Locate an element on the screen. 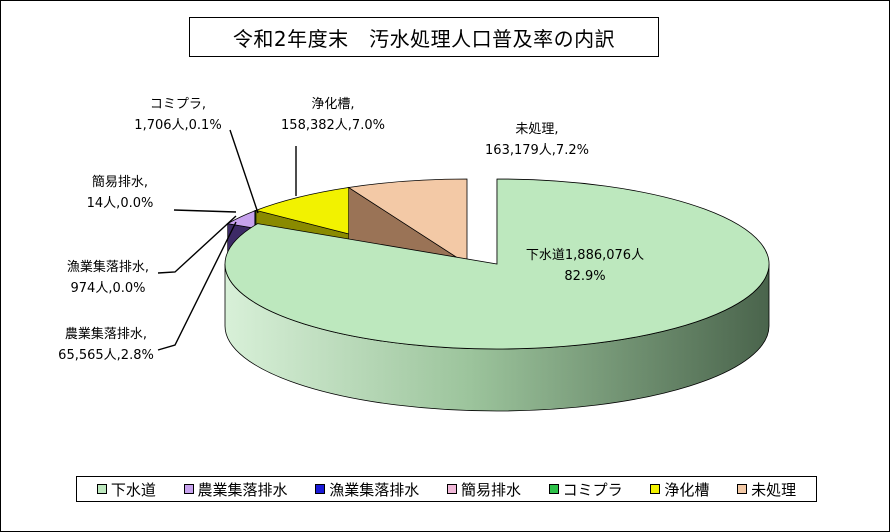 Image resolution: width=890 pixels, height=532 pixels. chart-title-box: 令和2年度末 汚水処理人口普及率の内訳 is located at coordinates (424, 37).